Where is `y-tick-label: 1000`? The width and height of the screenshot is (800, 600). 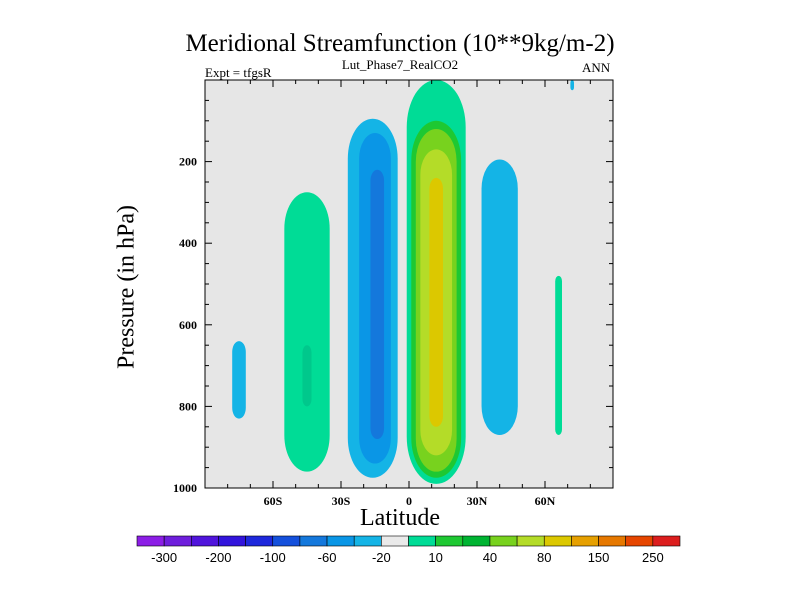
y-tick-label: 1000 is located at coordinates (185, 488).